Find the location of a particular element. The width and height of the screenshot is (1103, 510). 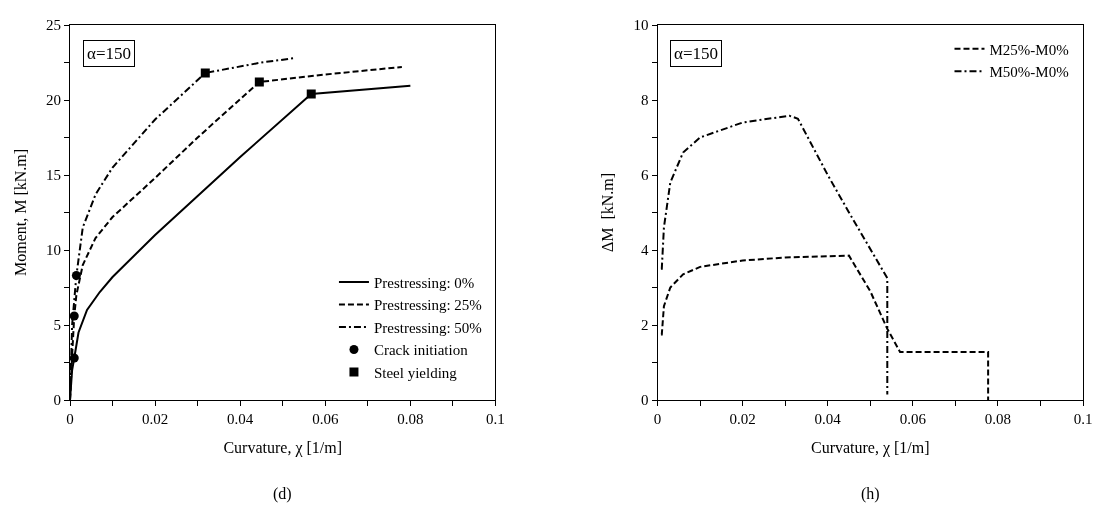

y-tick-label: 25 is located at coordinates (53, 25).